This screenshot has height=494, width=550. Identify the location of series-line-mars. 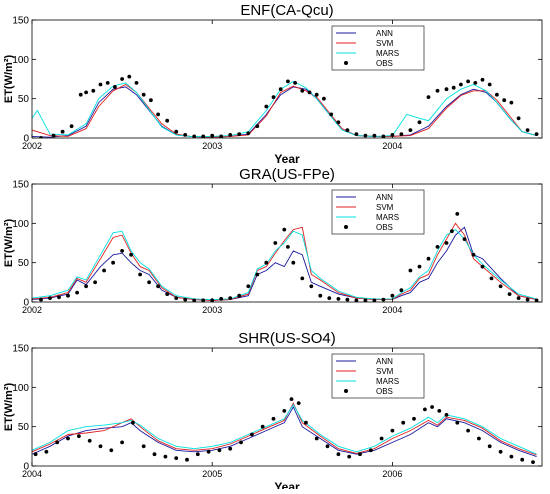
(284, 108).